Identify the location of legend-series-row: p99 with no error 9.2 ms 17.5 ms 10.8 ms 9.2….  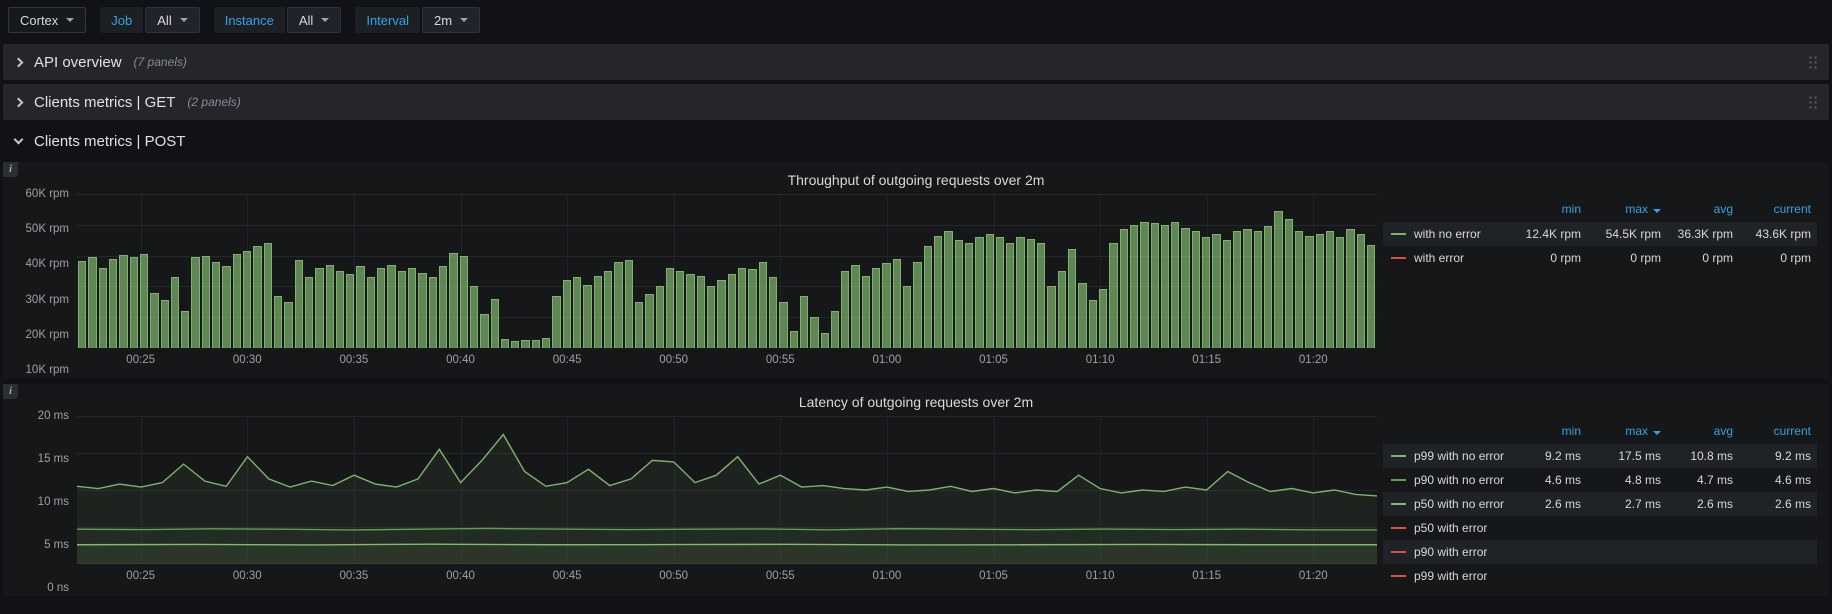
(1600, 456).